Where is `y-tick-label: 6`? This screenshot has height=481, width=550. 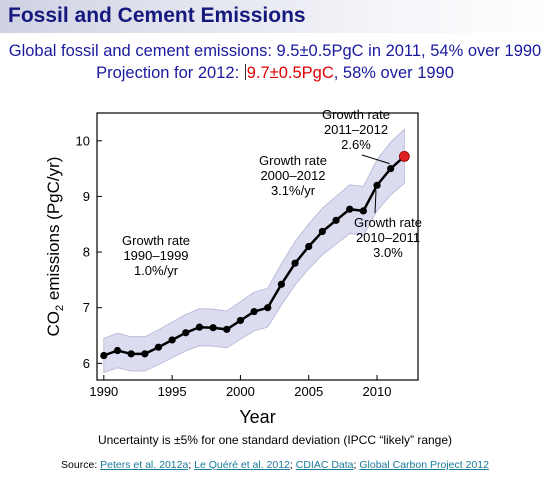 y-tick-label: 6 is located at coordinates (86, 363).